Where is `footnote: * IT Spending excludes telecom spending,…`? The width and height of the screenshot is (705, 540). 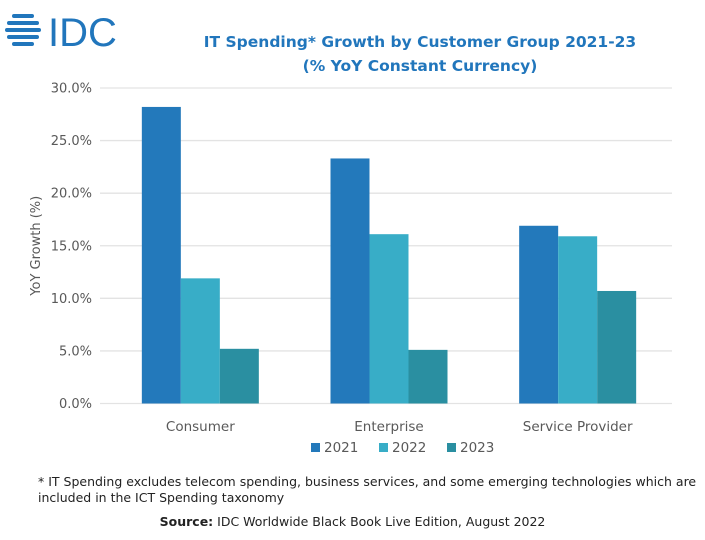
footnote: * IT Spending excludes telecom spending,… is located at coordinates (367, 489).